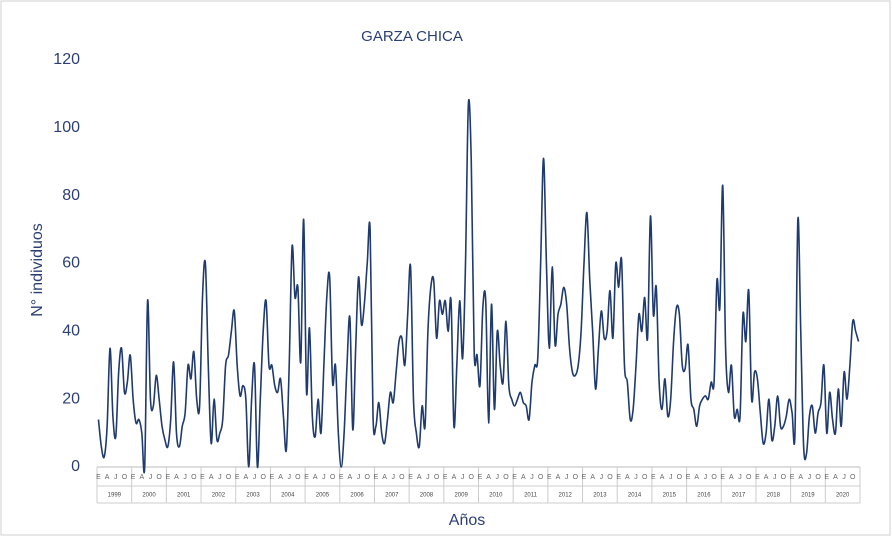  What do you see at coordinates (37, 270) in the screenshot?
I see `y-axis-label: N° individuos` at bounding box center [37, 270].